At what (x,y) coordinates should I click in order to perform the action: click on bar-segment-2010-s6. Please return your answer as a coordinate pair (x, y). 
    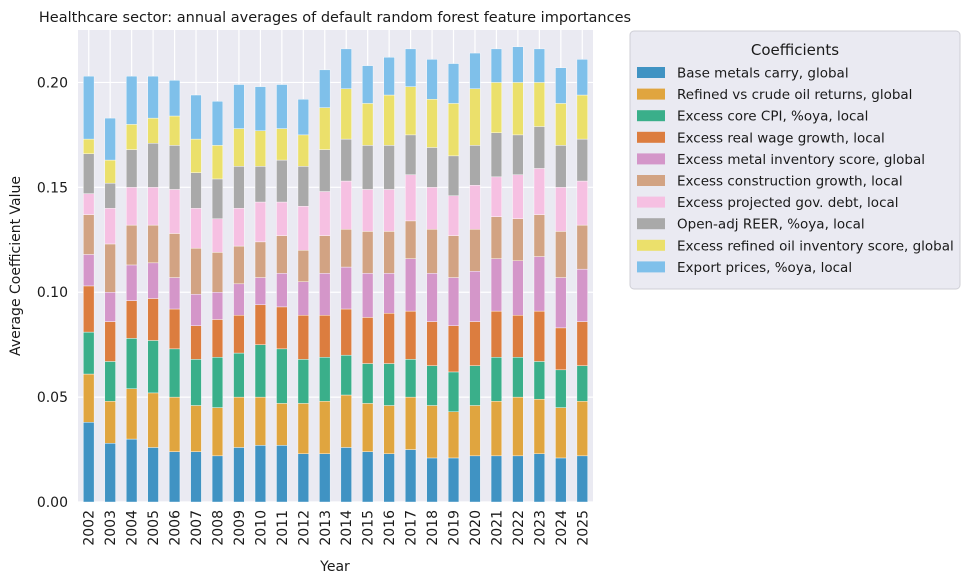
    Looking at the image, I should click on (260, 222).